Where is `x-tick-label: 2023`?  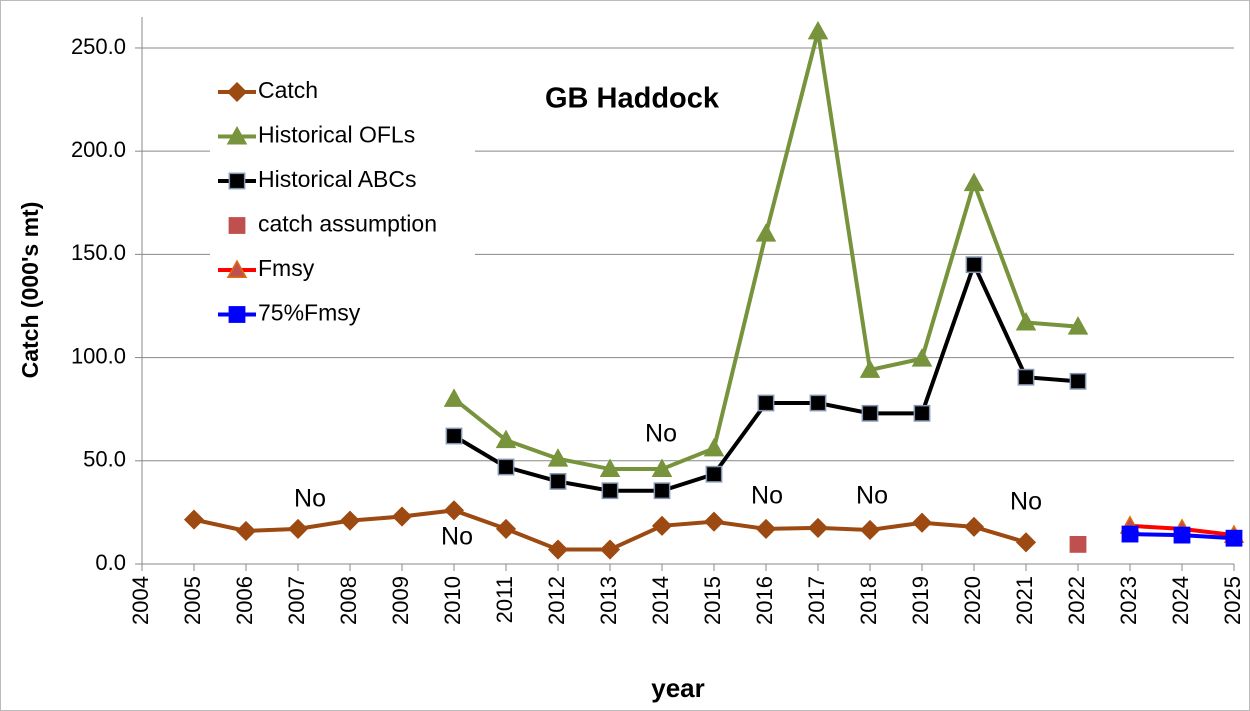 x-tick-label: 2023 is located at coordinates (1128, 600).